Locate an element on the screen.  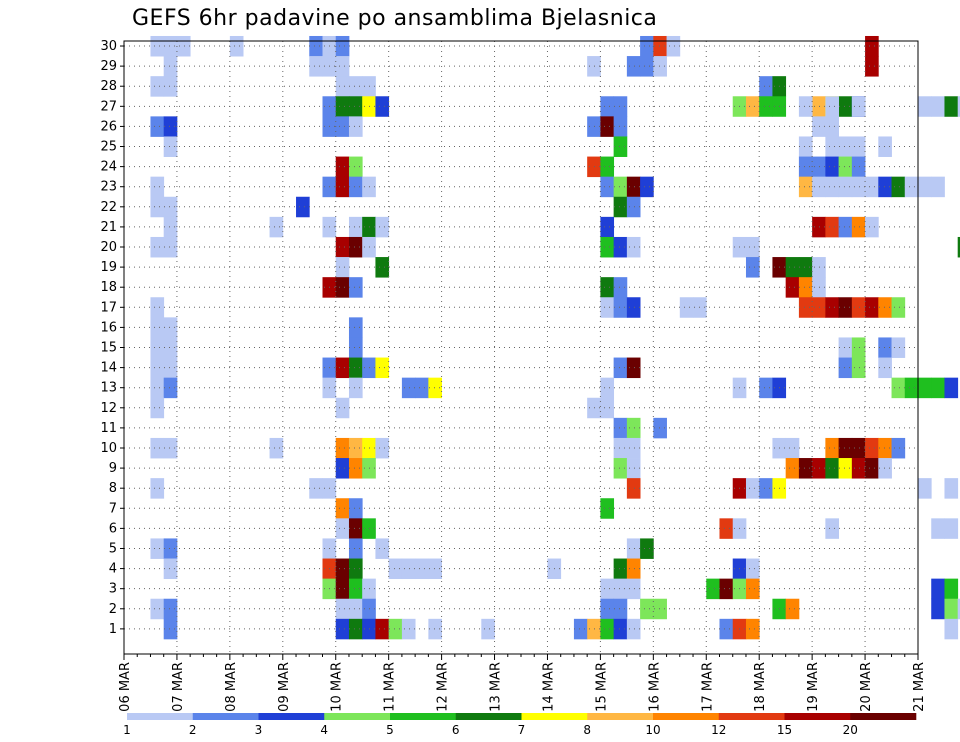
x-tick-label: 08 MAR is located at coordinates (231, 687).